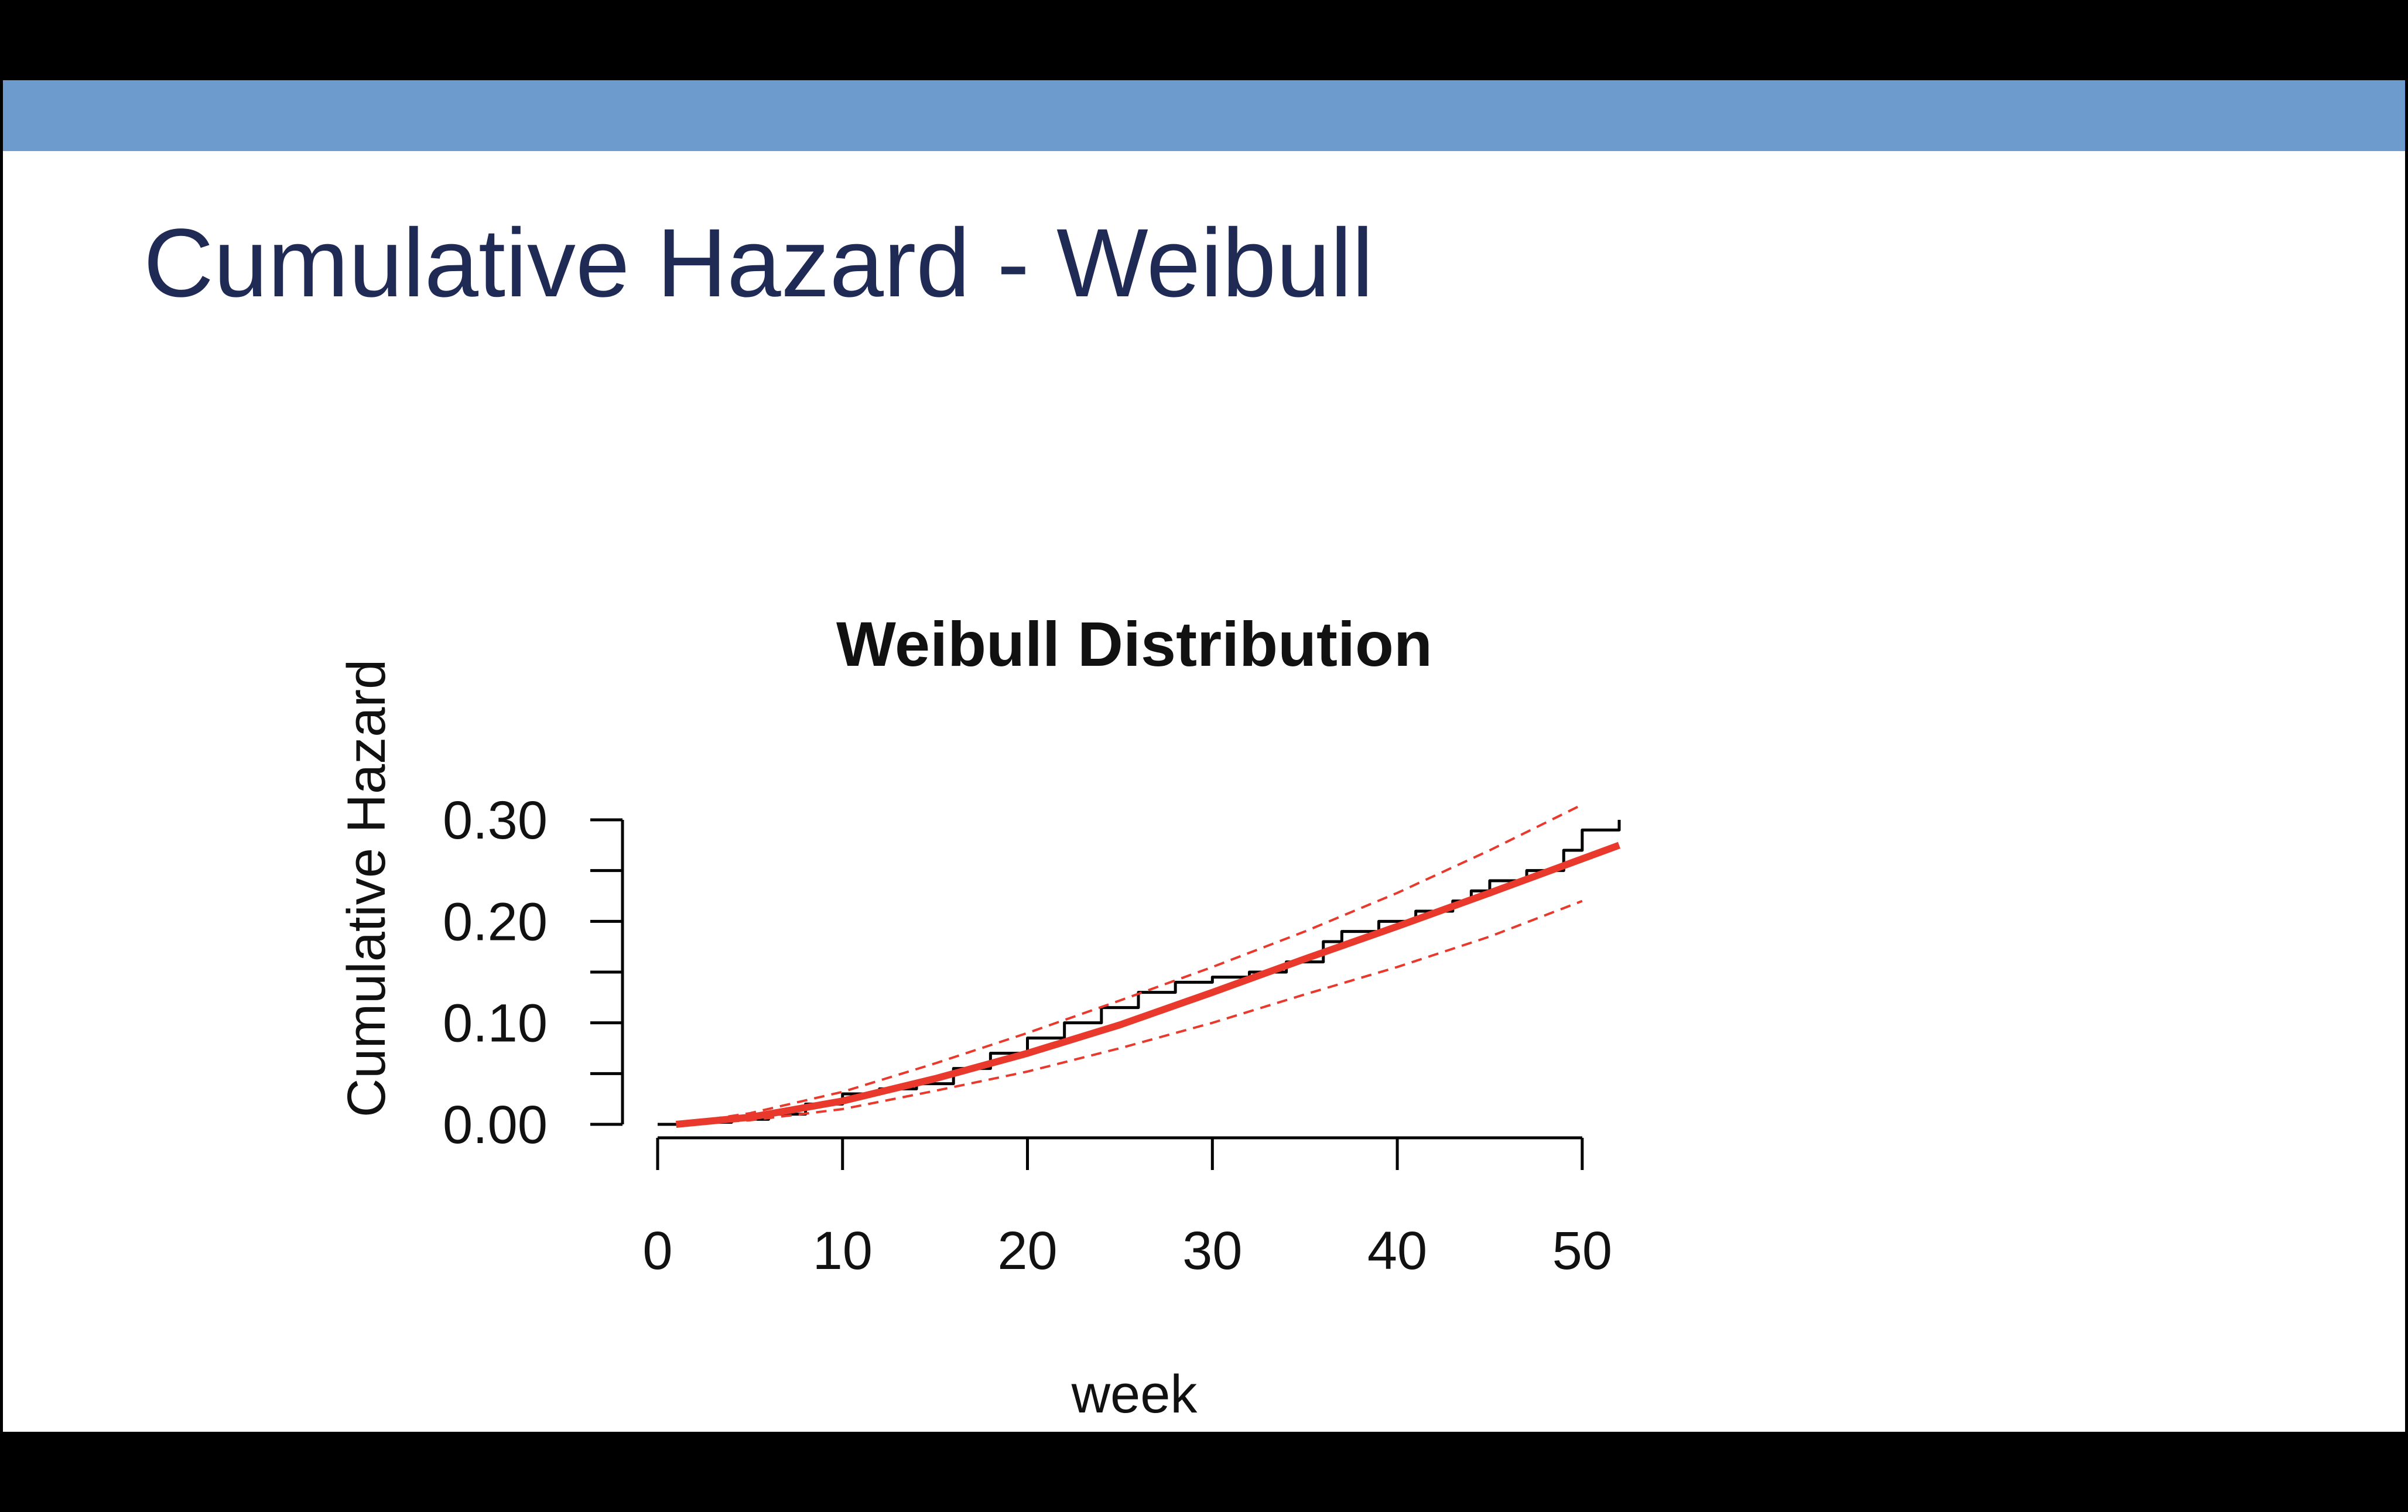  I want to click on series-group, so click(1139, 965).